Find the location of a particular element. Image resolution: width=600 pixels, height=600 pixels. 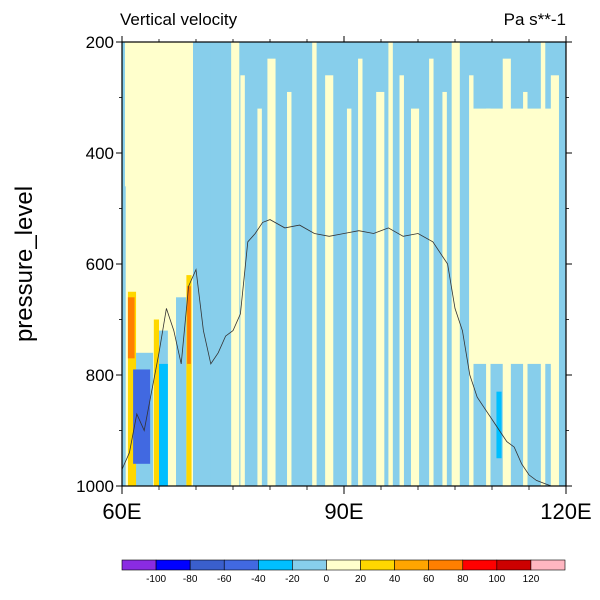

east-positive-patch is located at coordinates (510, 236).